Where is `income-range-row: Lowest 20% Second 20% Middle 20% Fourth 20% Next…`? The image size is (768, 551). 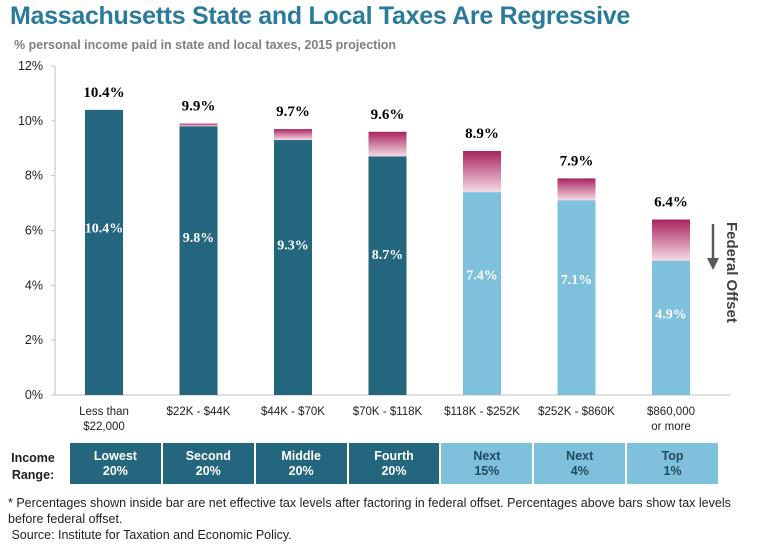 income-range-row: Lowest 20% Second 20% Middle 20% Fourth 20% Next… is located at coordinates (394, 463).